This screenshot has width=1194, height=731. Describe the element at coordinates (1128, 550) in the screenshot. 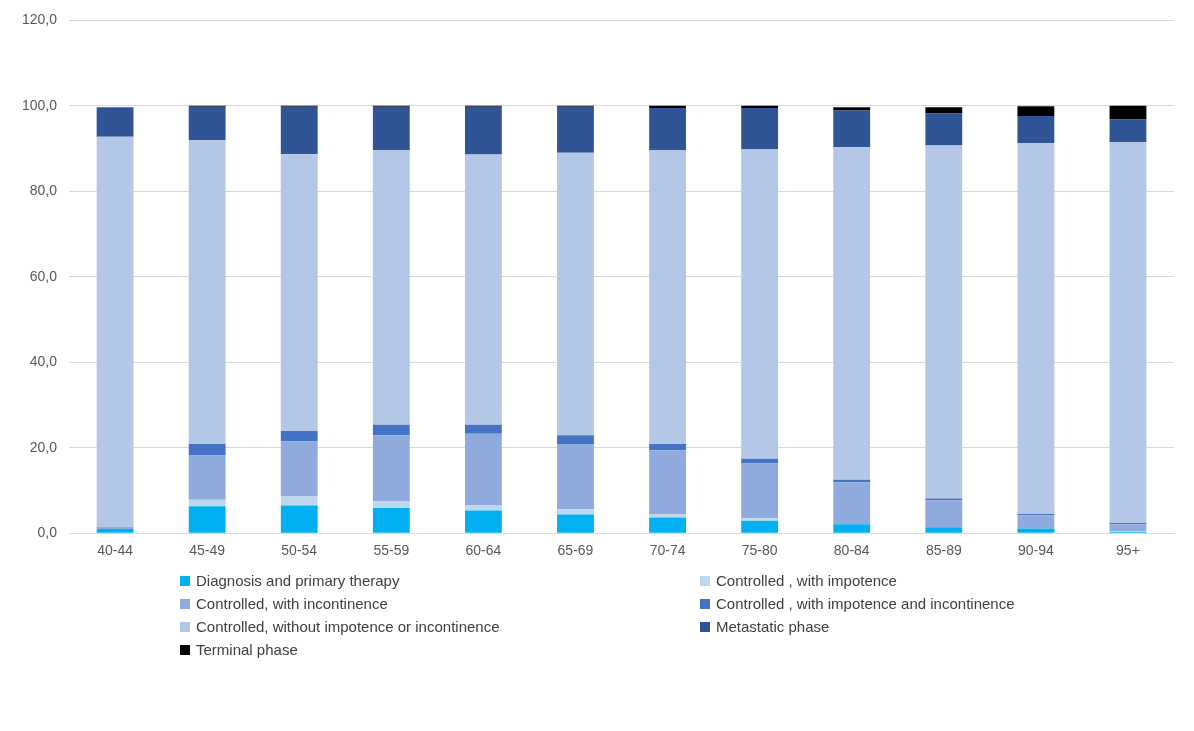

I see `x-tick-label: 95+` at that location.